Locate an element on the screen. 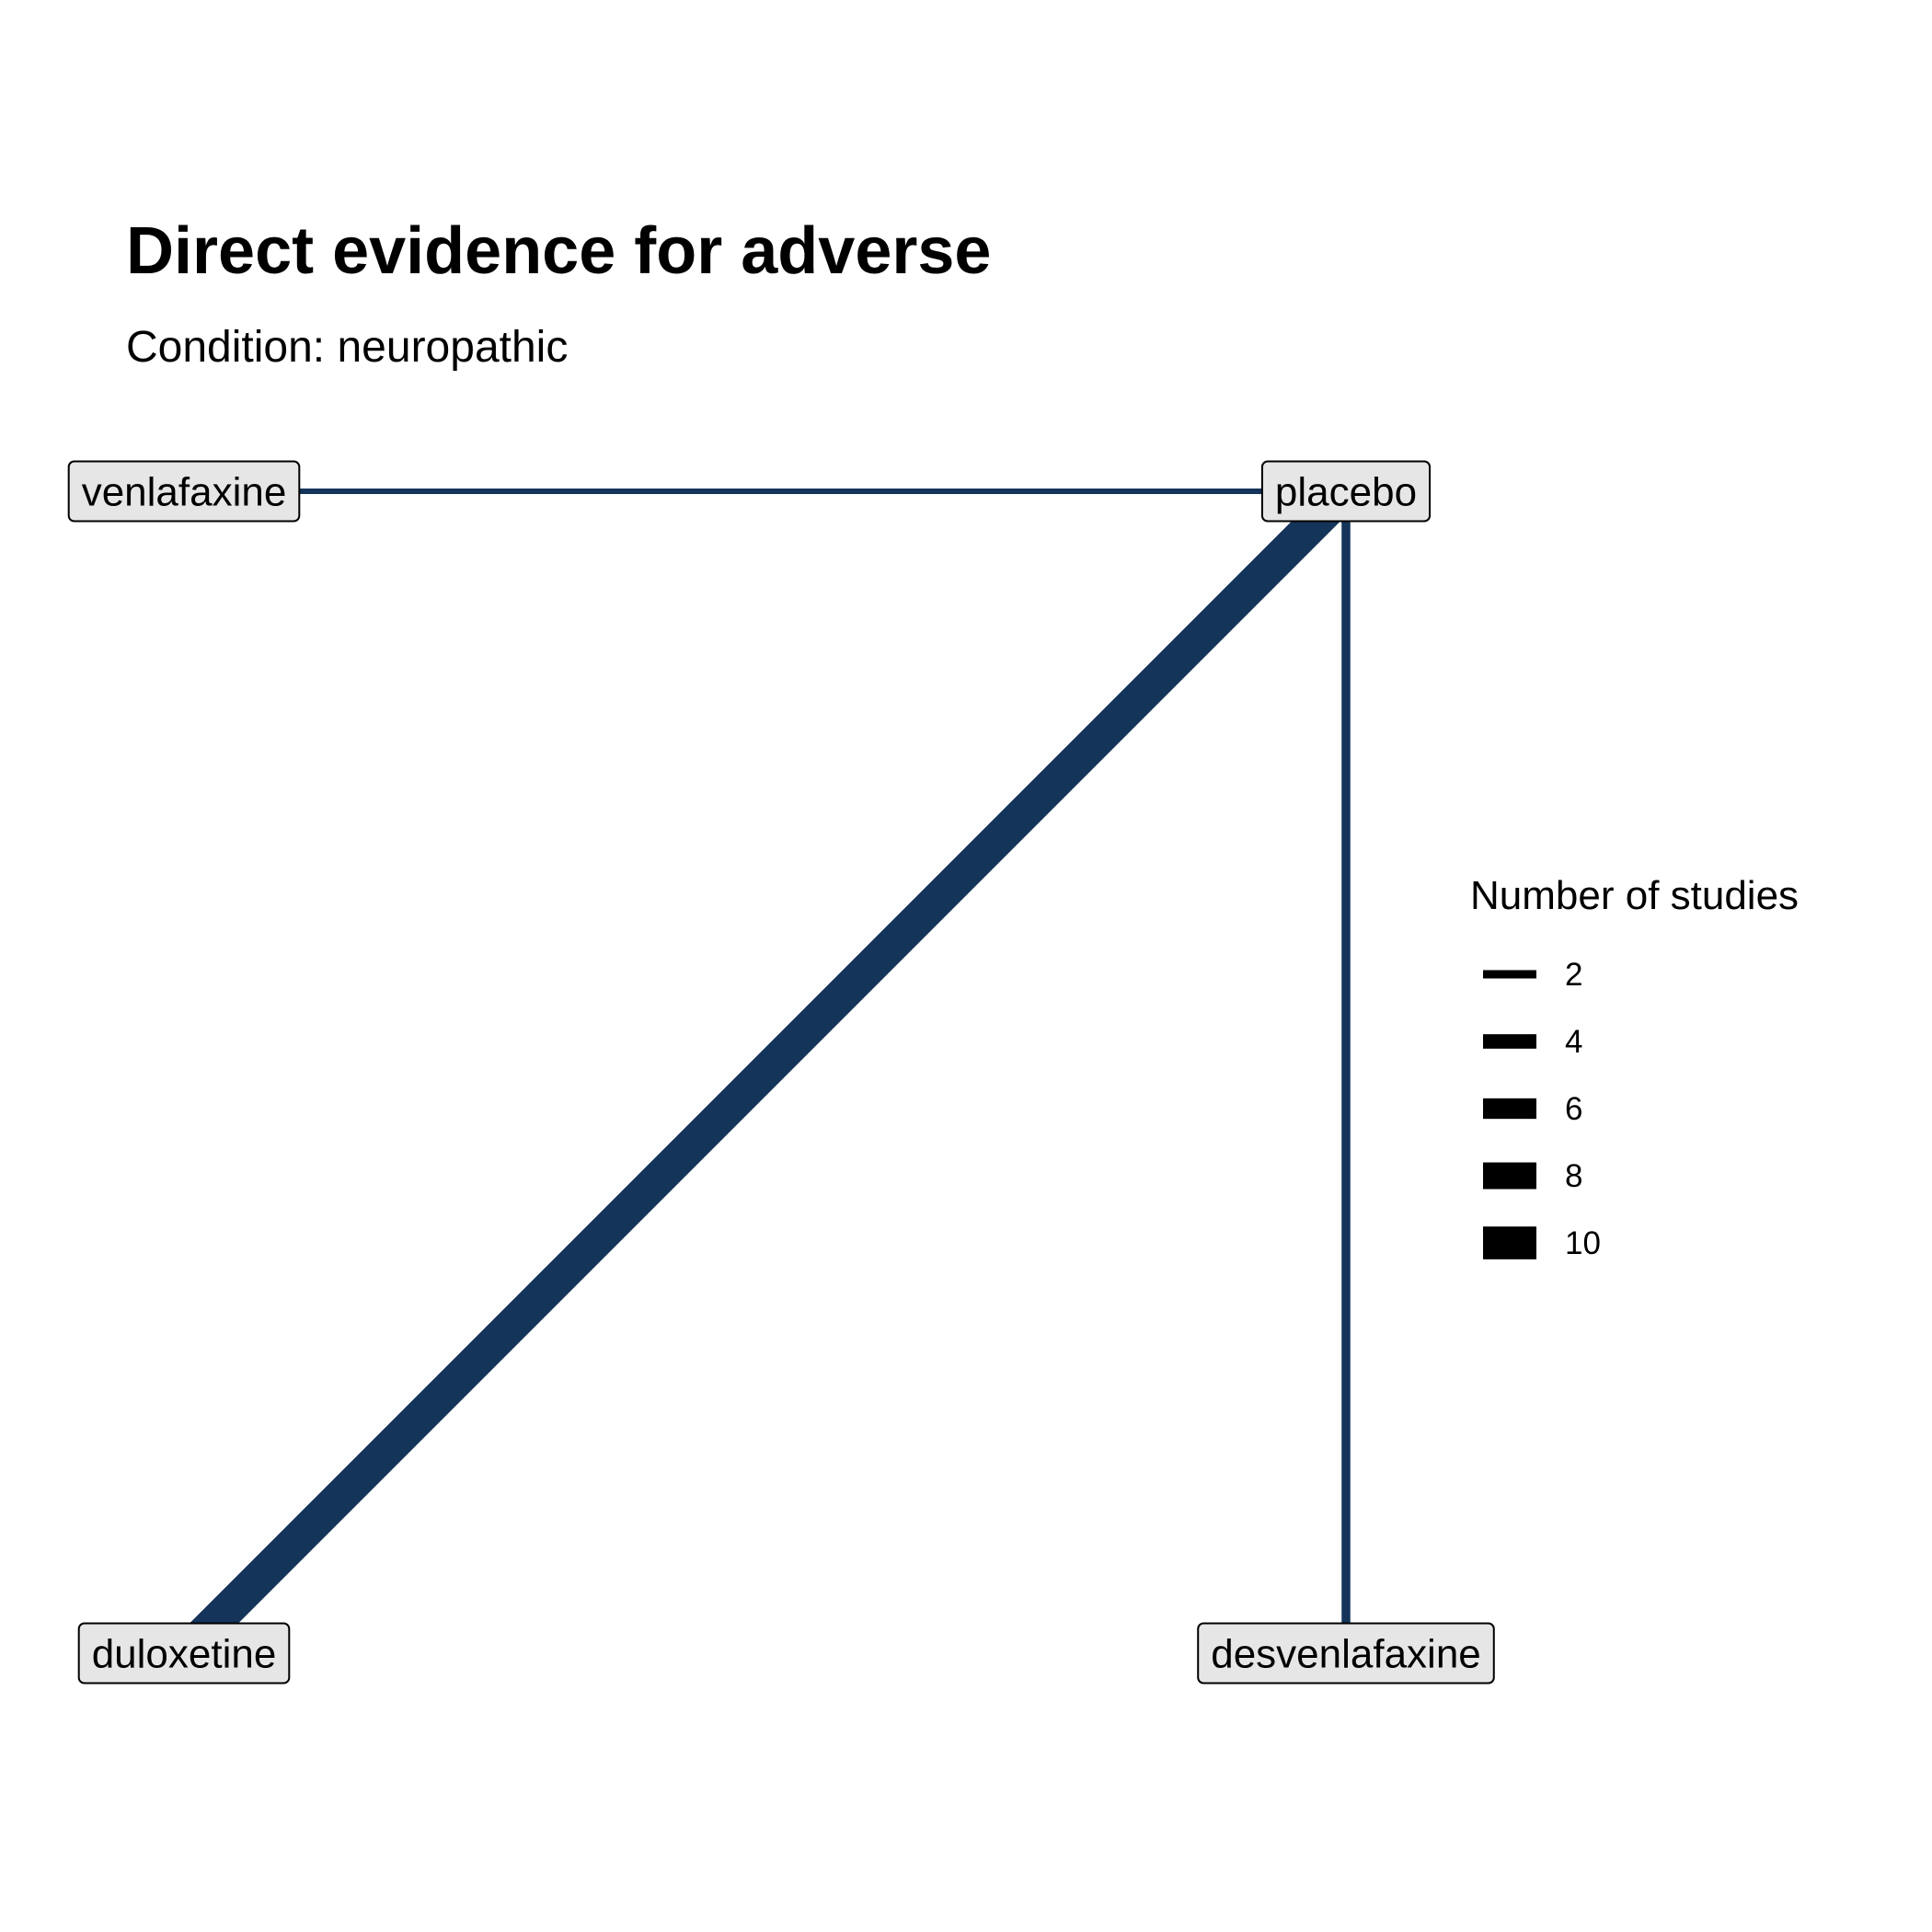 This screenshot has width=1932, height=1932. node-box-placebo is located at coordinates (1346, 492).